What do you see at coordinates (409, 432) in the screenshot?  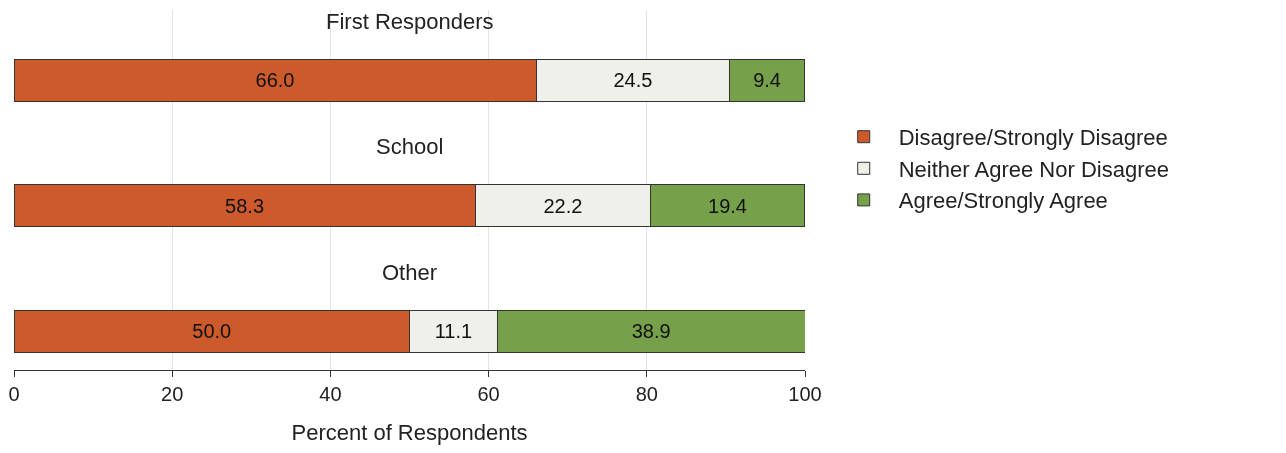 I see `x-axis-title: Percent of Respondents` at bounding box center [409, 432].